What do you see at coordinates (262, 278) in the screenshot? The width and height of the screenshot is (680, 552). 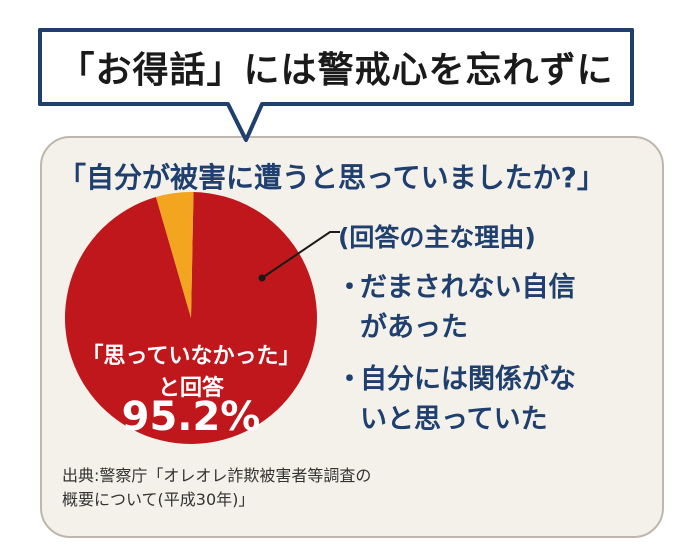 I see `pointer-dot` at bounding box center [262, 278].